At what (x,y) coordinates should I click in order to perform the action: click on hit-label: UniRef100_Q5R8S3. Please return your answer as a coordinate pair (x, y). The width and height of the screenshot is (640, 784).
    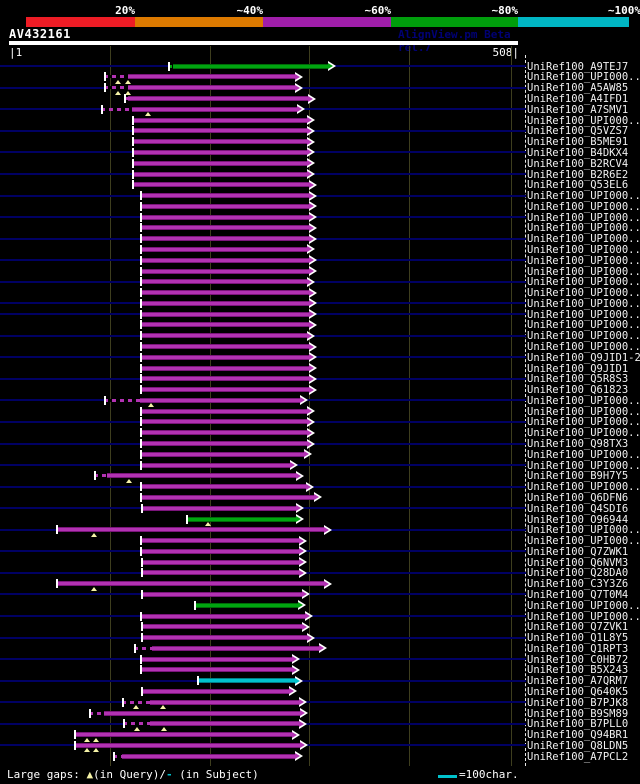
    Looking at the image, I should click on (578, 379).